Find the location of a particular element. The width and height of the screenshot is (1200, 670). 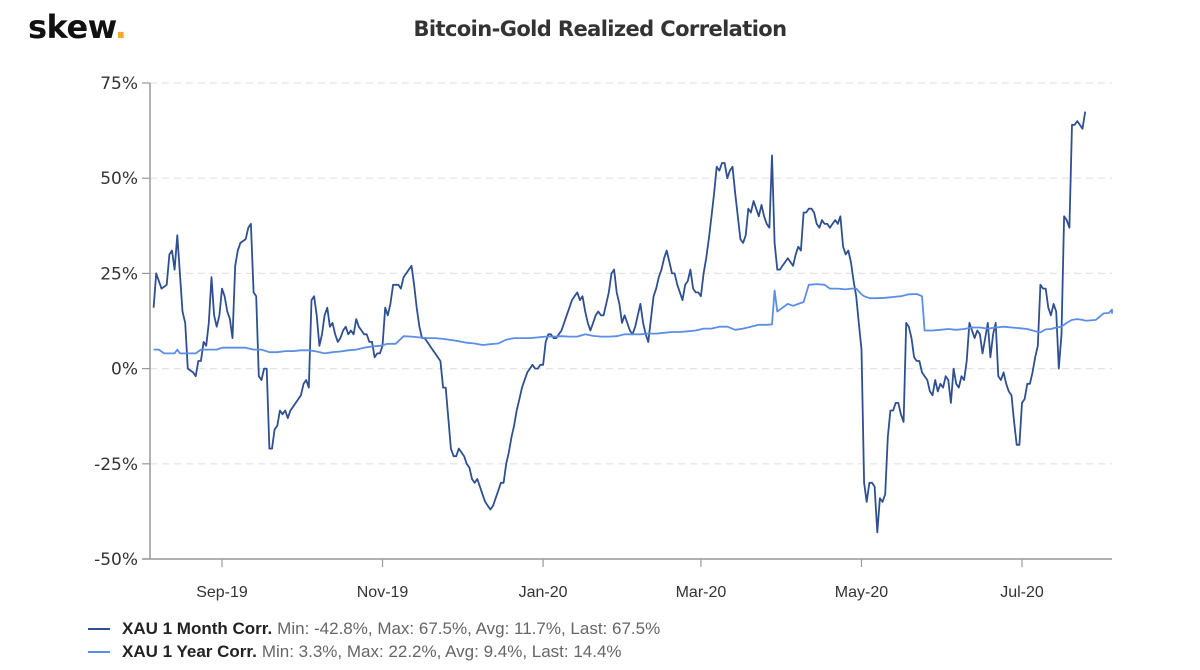

x-tick-label: Nov-19 is located at coordinates (383, 592).